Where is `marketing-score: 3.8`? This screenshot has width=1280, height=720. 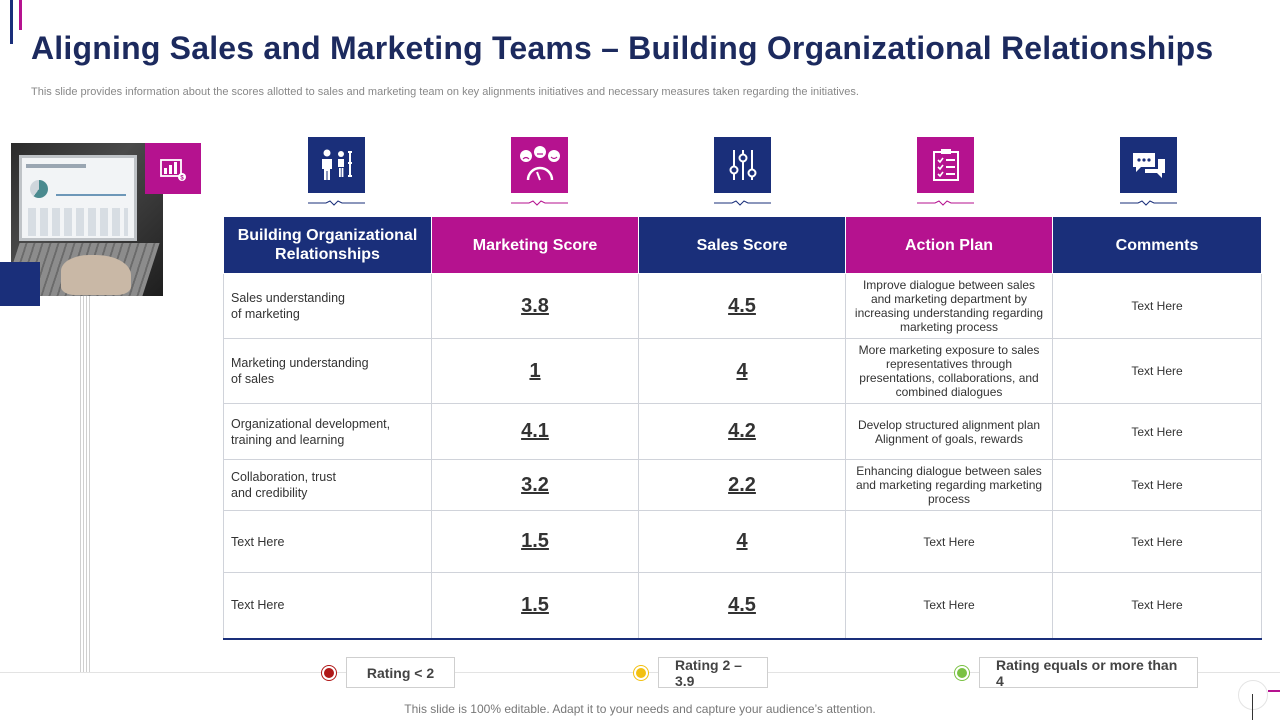
marketing-score: 3.8 is located at coordinates (535, 306).